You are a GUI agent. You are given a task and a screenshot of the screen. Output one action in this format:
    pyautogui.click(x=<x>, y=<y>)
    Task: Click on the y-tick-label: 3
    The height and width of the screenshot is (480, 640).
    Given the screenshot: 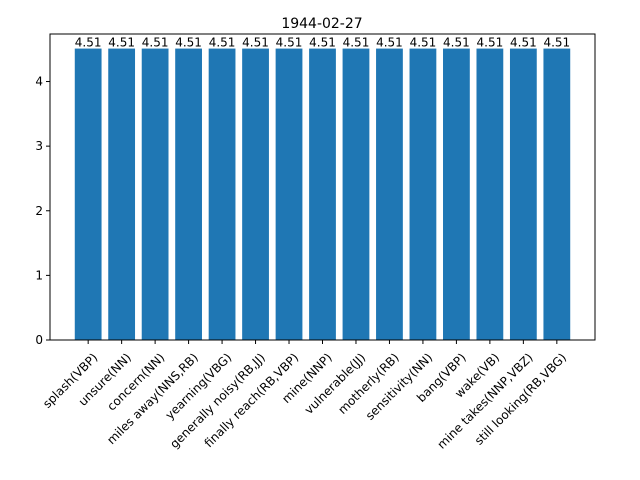 What is the action you would take?
    pyautogui.click(x=39, y=146)
    